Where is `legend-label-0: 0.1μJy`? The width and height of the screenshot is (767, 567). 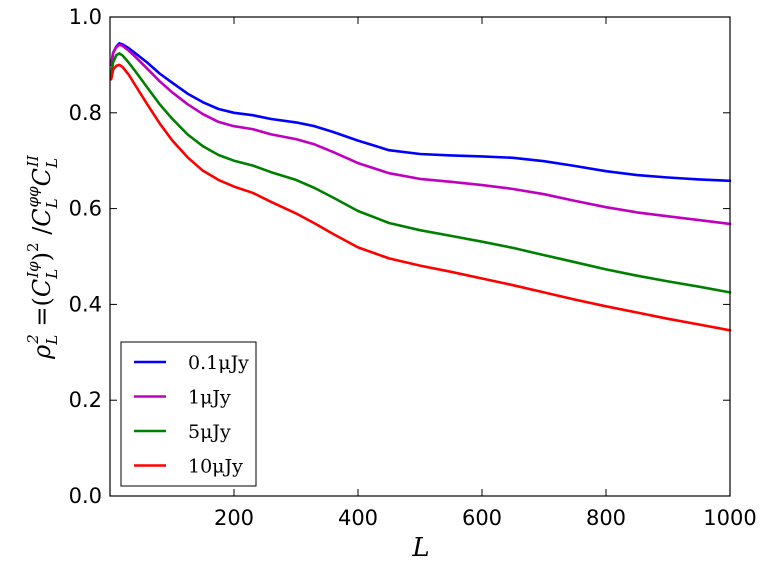
legend-label-0: 0.1μJy is located at coordinates (218, 363).